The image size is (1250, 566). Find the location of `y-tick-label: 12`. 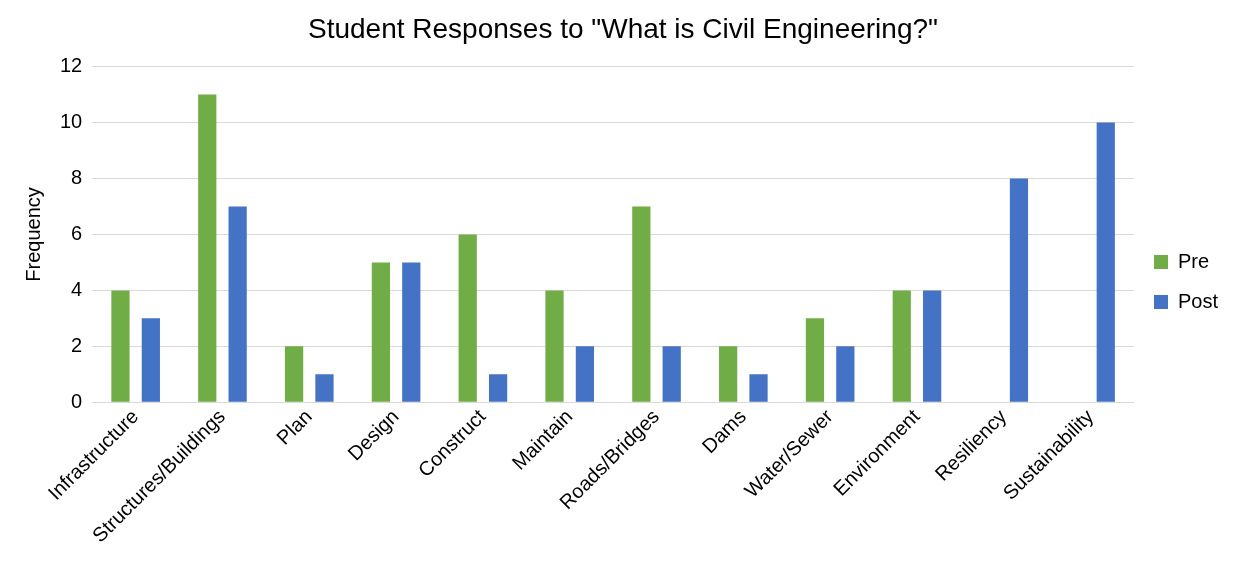

y-tick-label: 12 is located at coordinates (71, 65).